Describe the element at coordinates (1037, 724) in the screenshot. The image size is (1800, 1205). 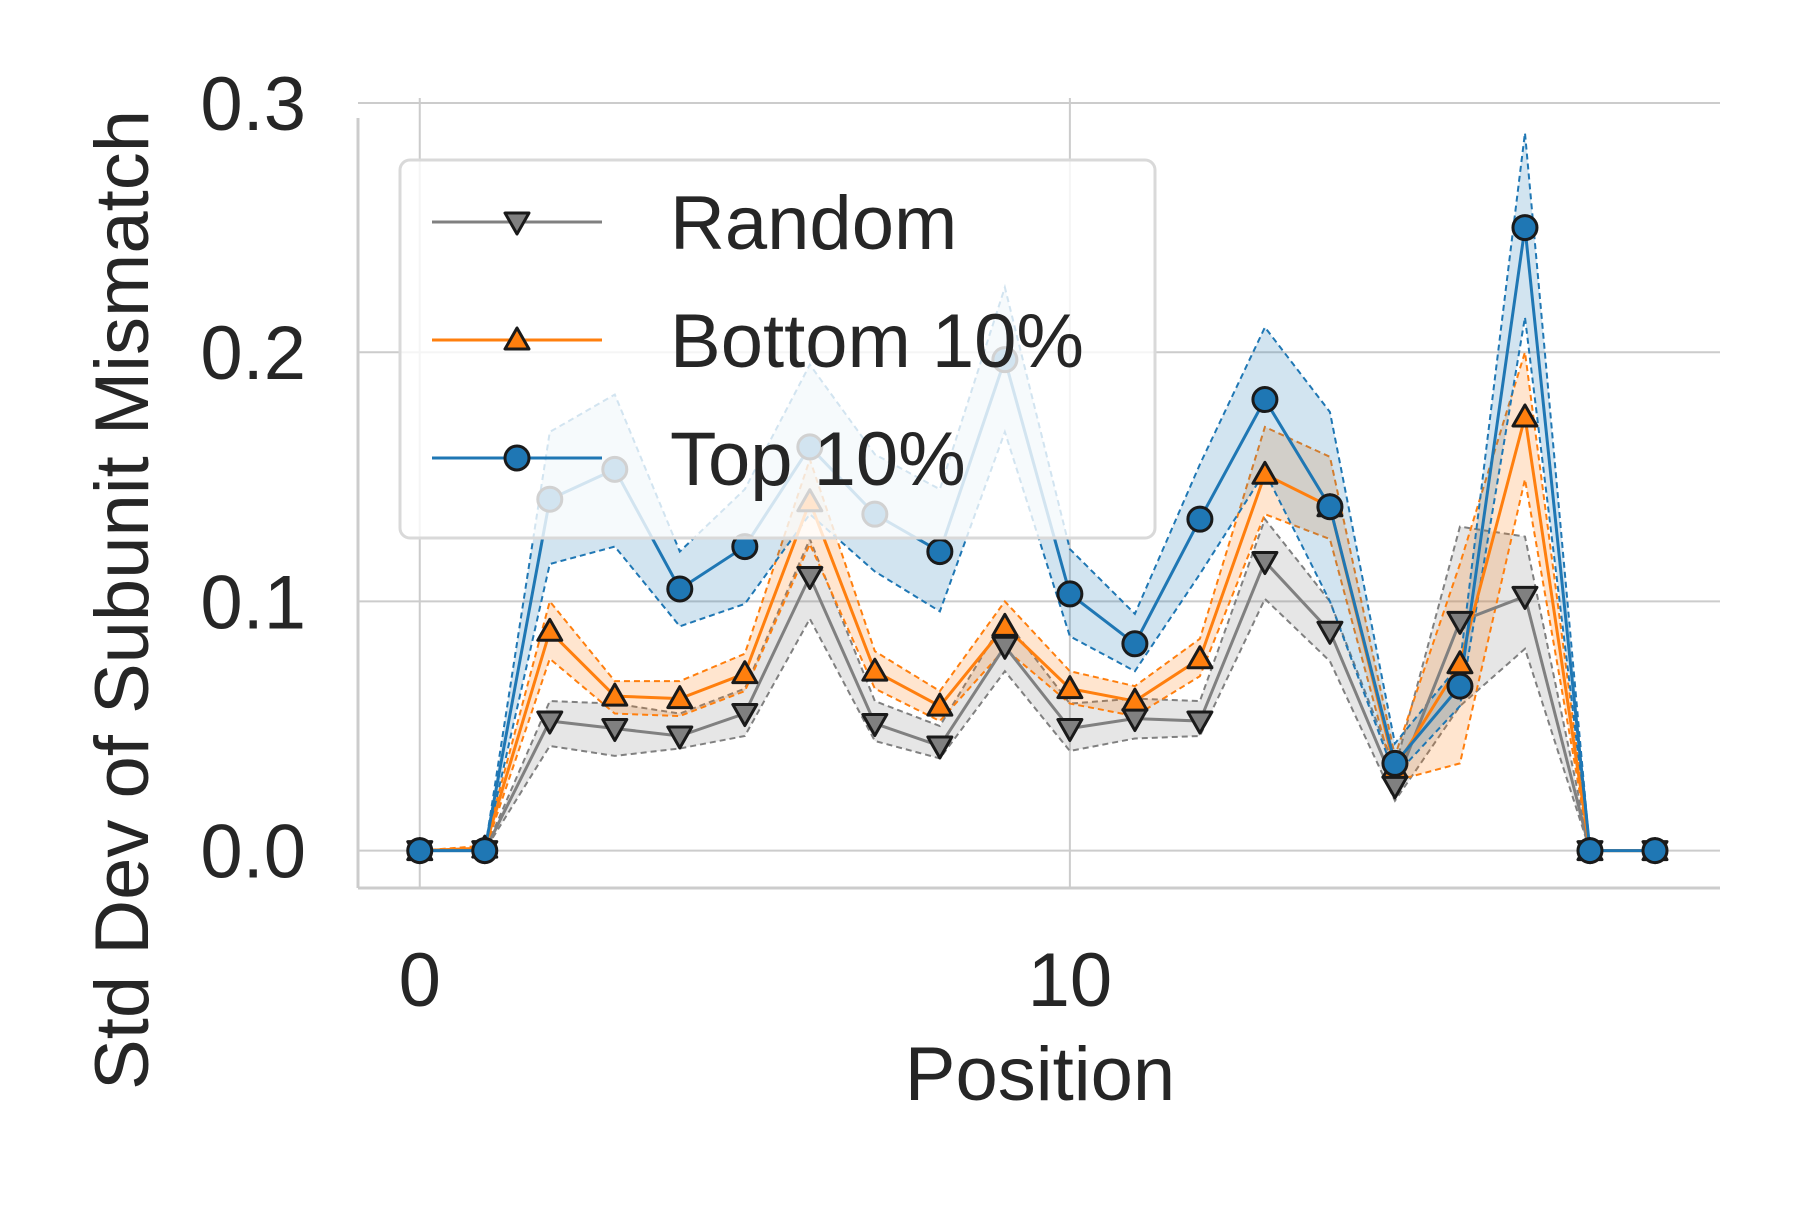
I see `random-band-lower` at that location.